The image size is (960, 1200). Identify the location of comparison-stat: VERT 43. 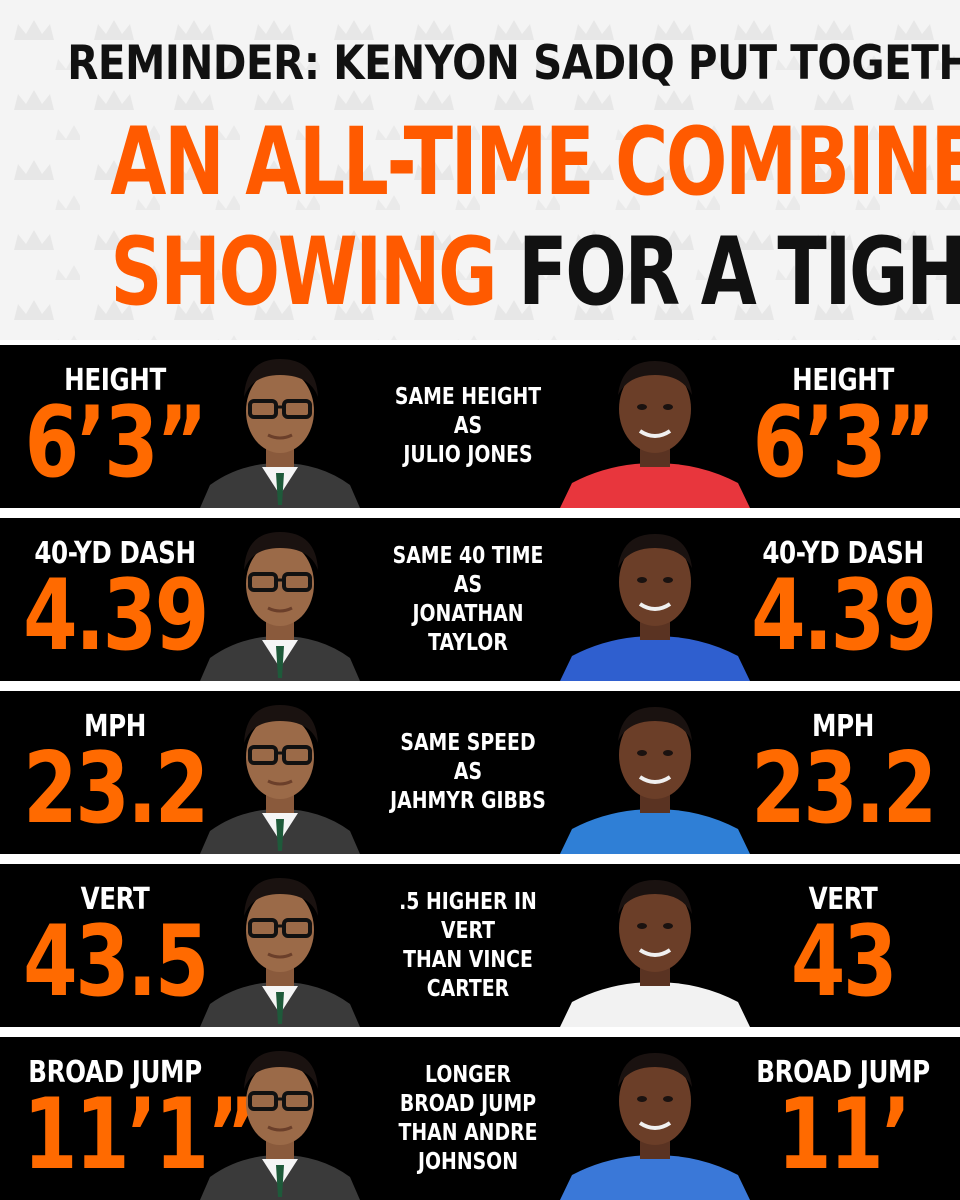
(843, 945).